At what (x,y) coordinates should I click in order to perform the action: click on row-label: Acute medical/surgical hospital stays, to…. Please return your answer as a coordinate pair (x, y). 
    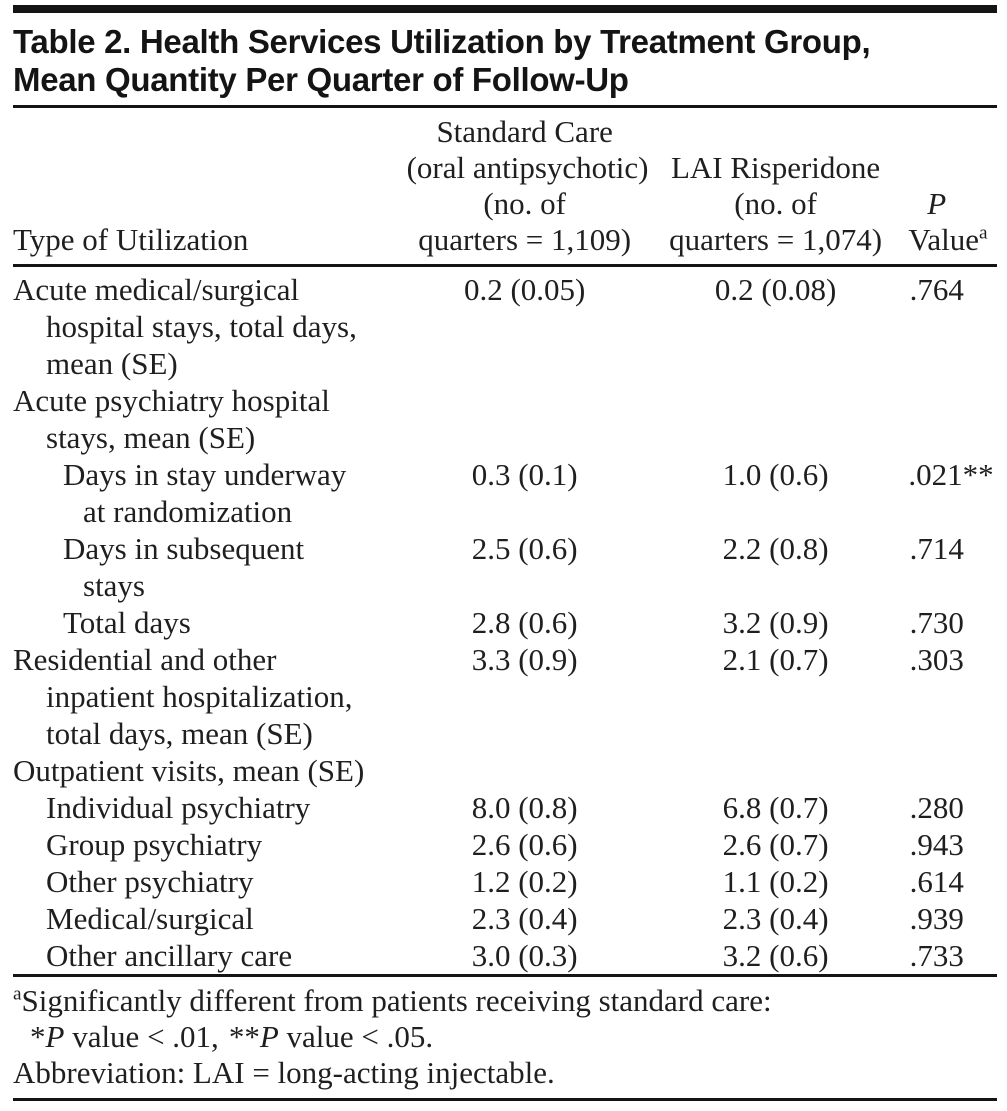
    Looking at the image, I should click on (210, 324).